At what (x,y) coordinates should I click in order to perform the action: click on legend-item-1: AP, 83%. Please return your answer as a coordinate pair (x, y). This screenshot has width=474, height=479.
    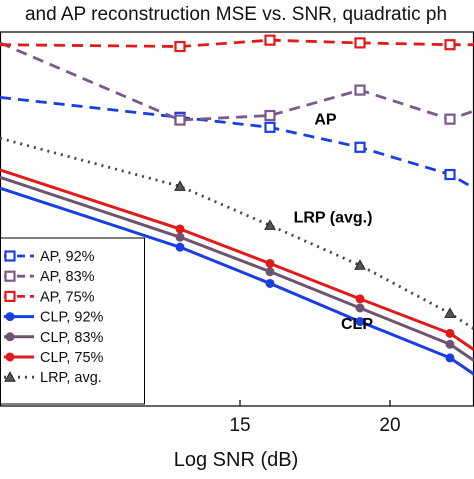
    Looking at the image, I should click on (49, 277).